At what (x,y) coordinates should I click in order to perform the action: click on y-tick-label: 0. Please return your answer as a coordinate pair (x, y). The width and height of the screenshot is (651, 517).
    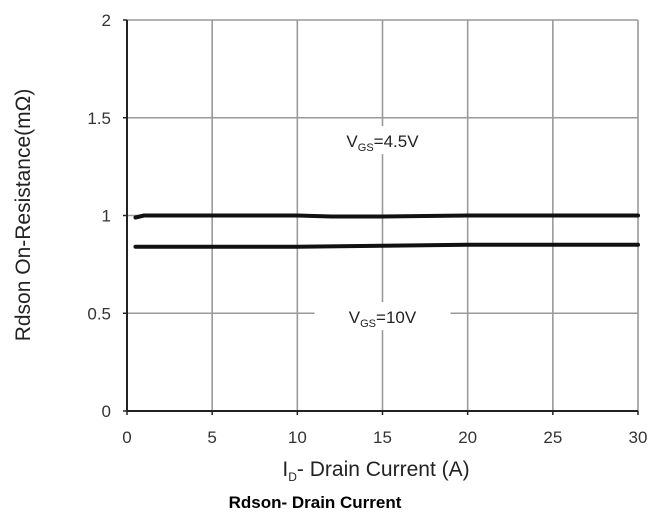
    Looking at the image, I should click on (106, 411).